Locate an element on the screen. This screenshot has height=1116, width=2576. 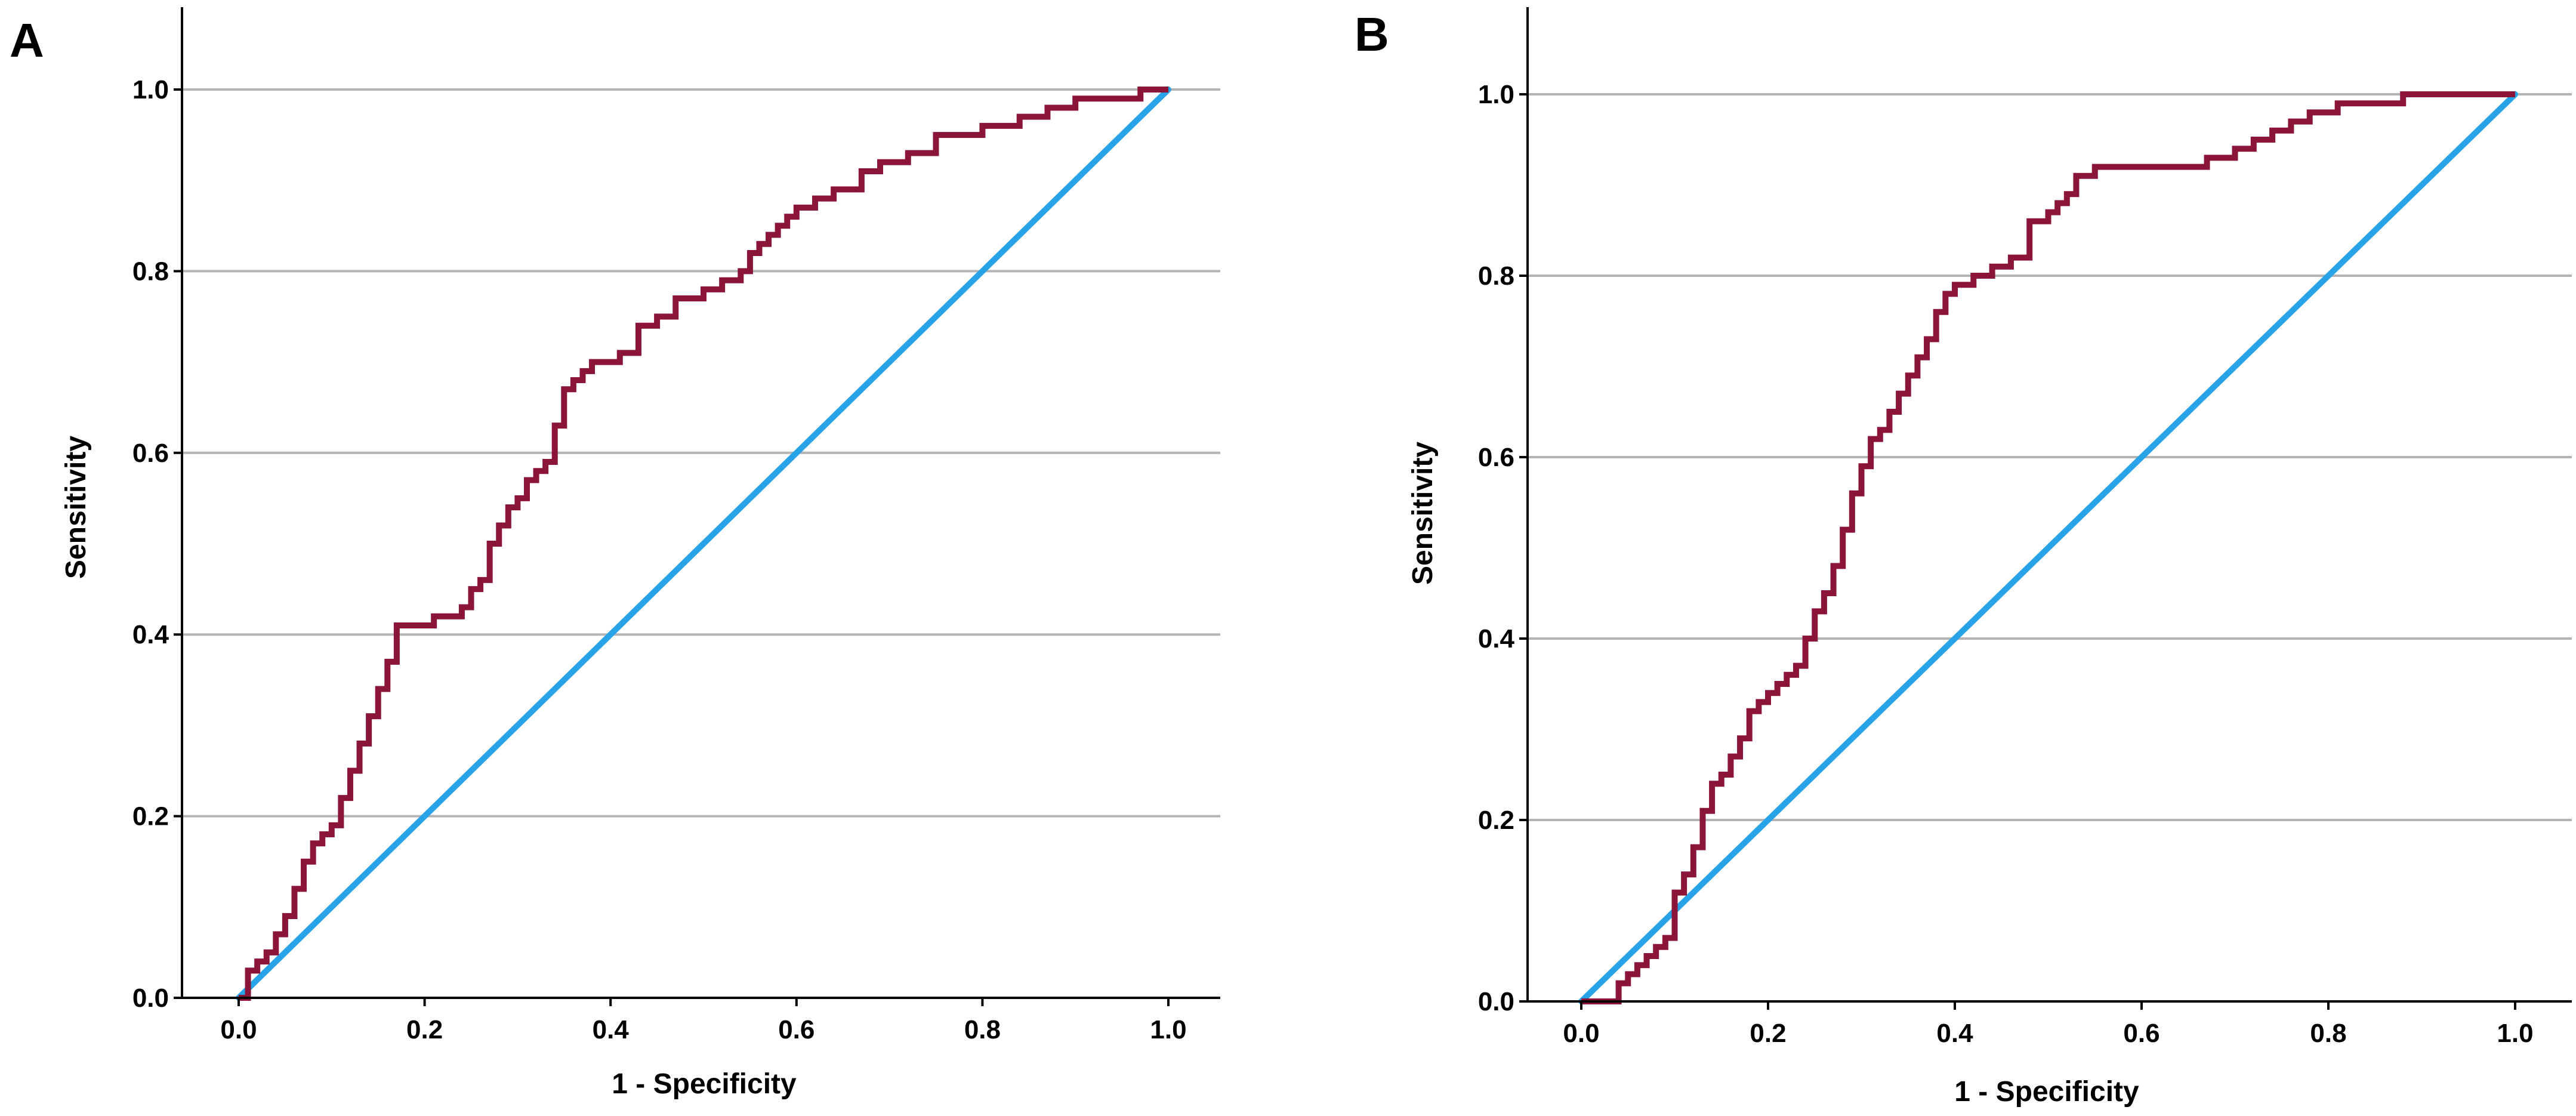
panel-a-y-tick-label-4: 0.8 is located at coordinates (151, 271).